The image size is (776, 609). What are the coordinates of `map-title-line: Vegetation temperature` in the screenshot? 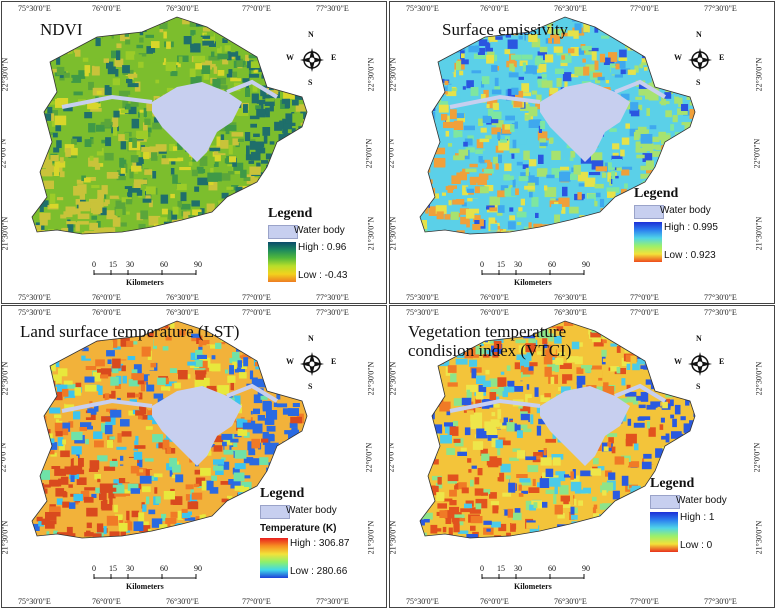 It's located at (487, 331).